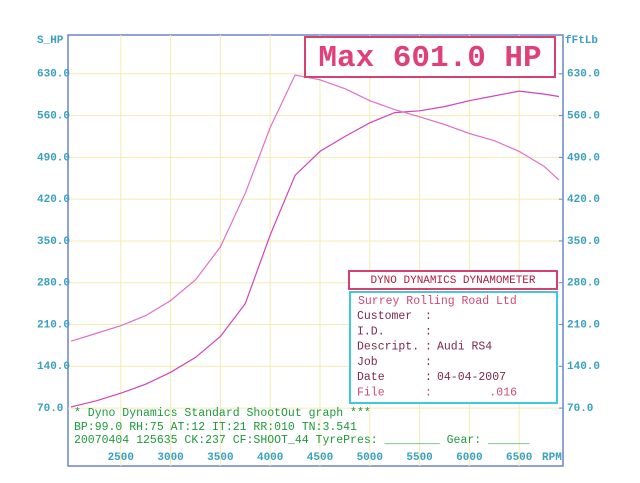  What do you see at coordinates (519, 458) in the screenshot?
I see `x-tick-label: 6500` at bounding box center [519, 458].